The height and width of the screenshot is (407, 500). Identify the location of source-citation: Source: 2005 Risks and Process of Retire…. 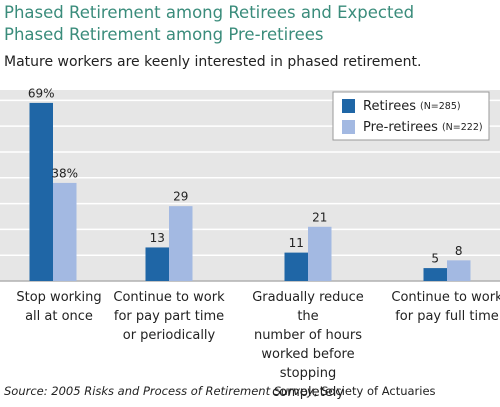
(159, 391).